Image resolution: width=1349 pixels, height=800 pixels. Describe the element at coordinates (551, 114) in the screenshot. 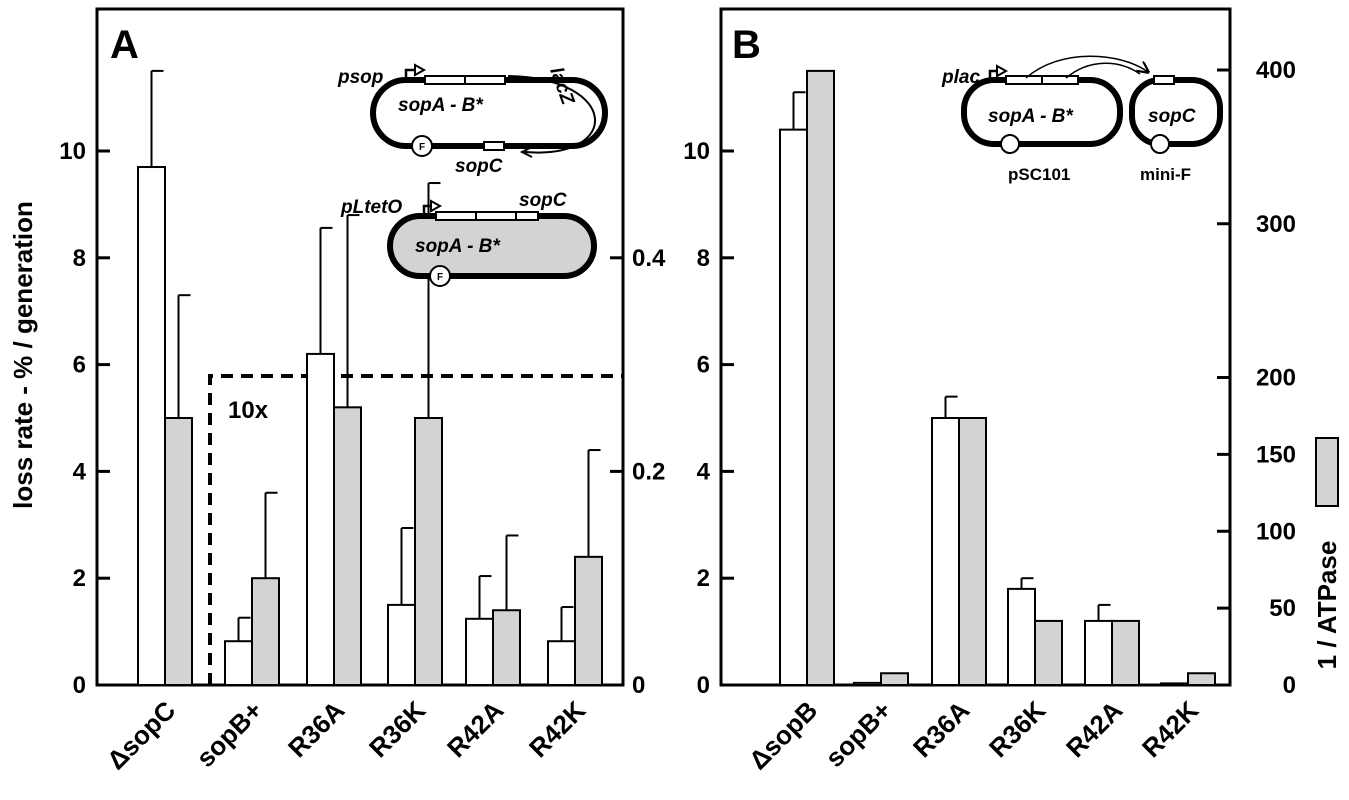

I see `lacz-arc-icon` at that location.